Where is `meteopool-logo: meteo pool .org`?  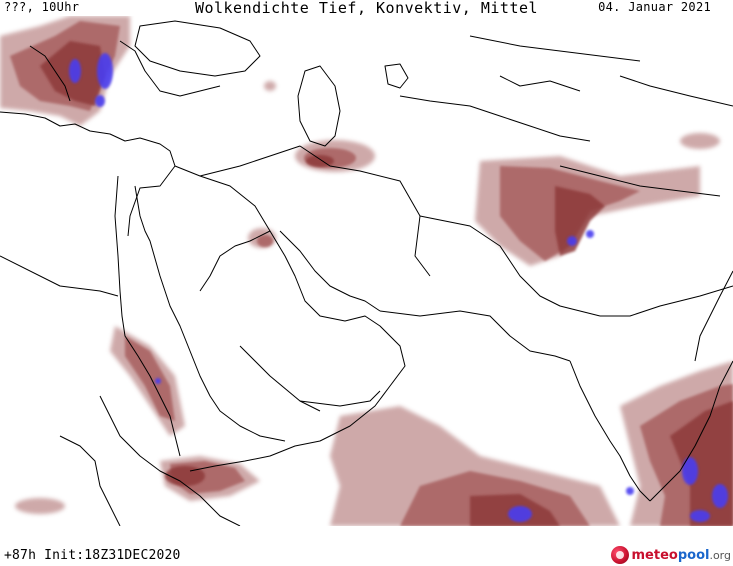
meteopool-logo: meteo pool .org is located at coordinates (670, 555).